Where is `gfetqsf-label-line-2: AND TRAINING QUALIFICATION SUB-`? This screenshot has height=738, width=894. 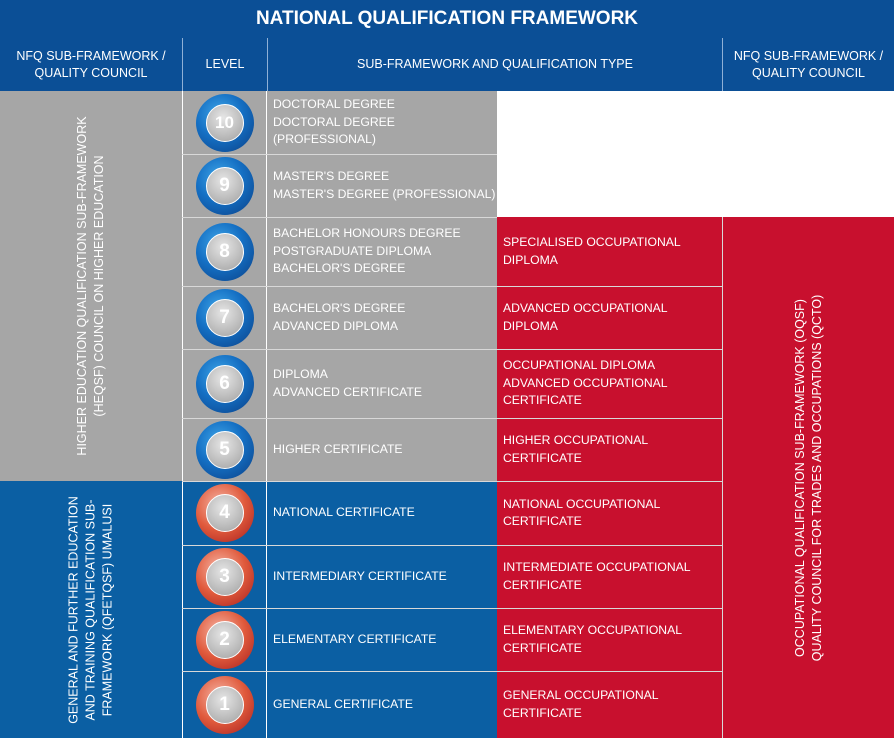
gfetqsf-label-line-2: AND TRAINING QUALIFICATION SUB- is located at coordinates (90, 609).